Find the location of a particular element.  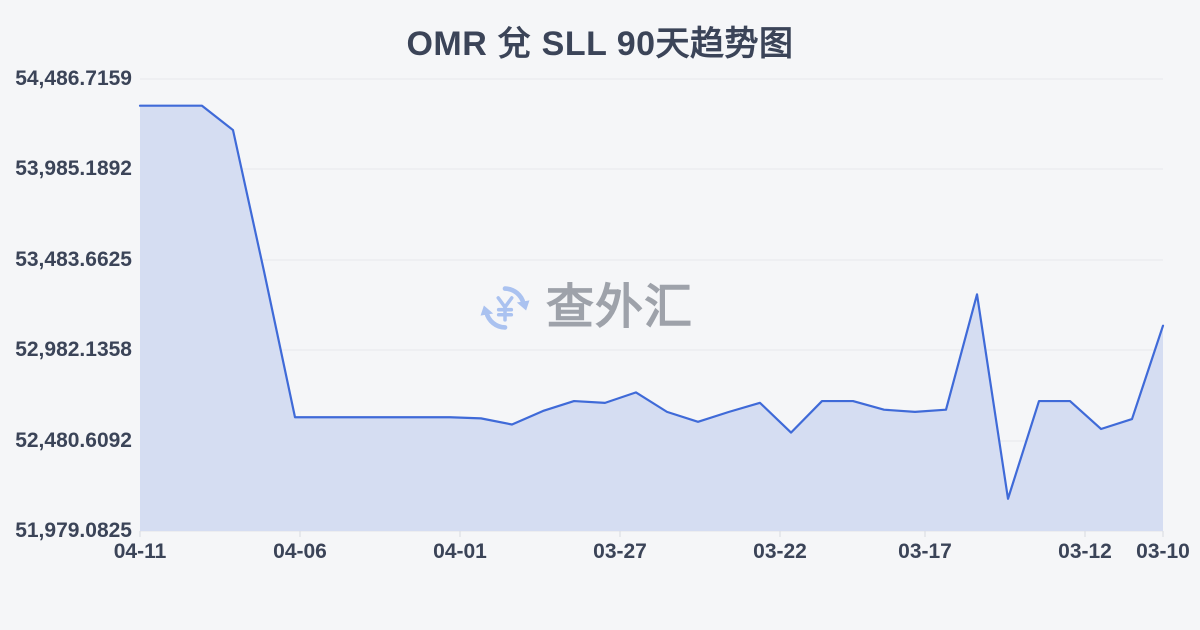

x-tick-label: 03-17 is located at coordinates (925, 551).